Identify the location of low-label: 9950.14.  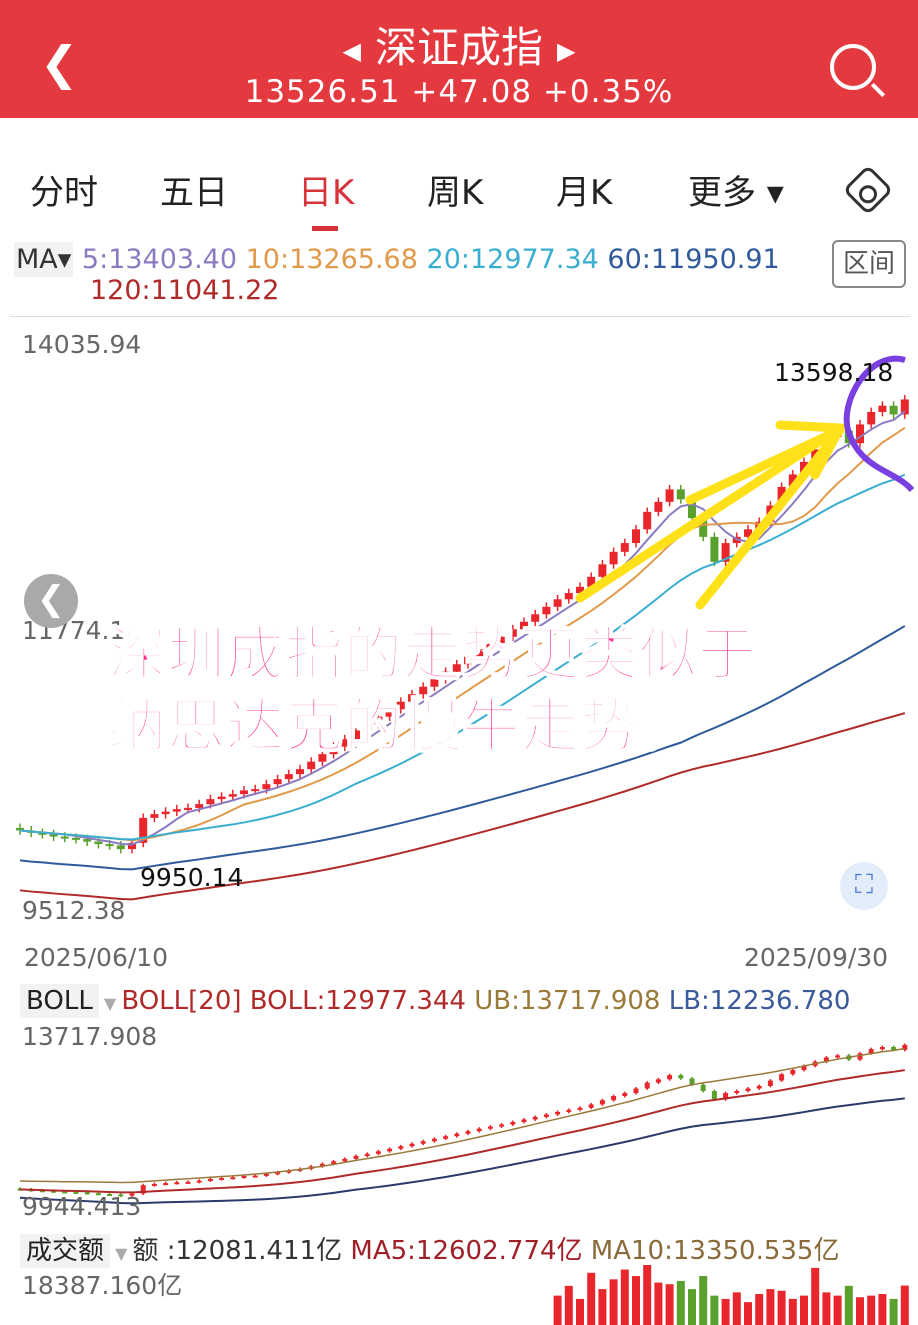
(192, 877).